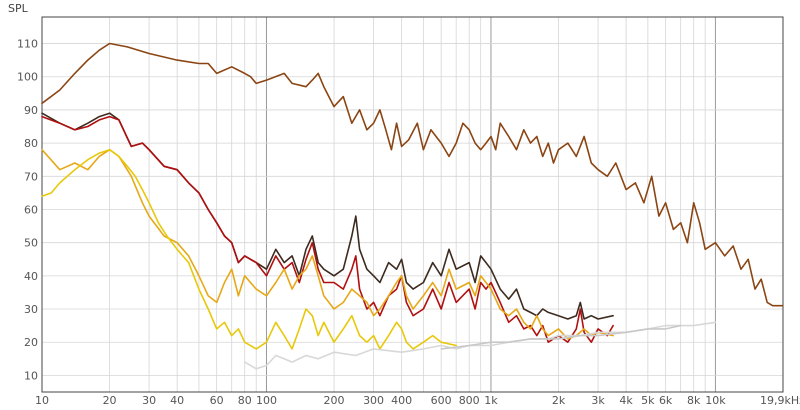  I want to click on y-tick-labels: 10 20 30 40 50 60 70 80 90 100 110, so click(27, 210).